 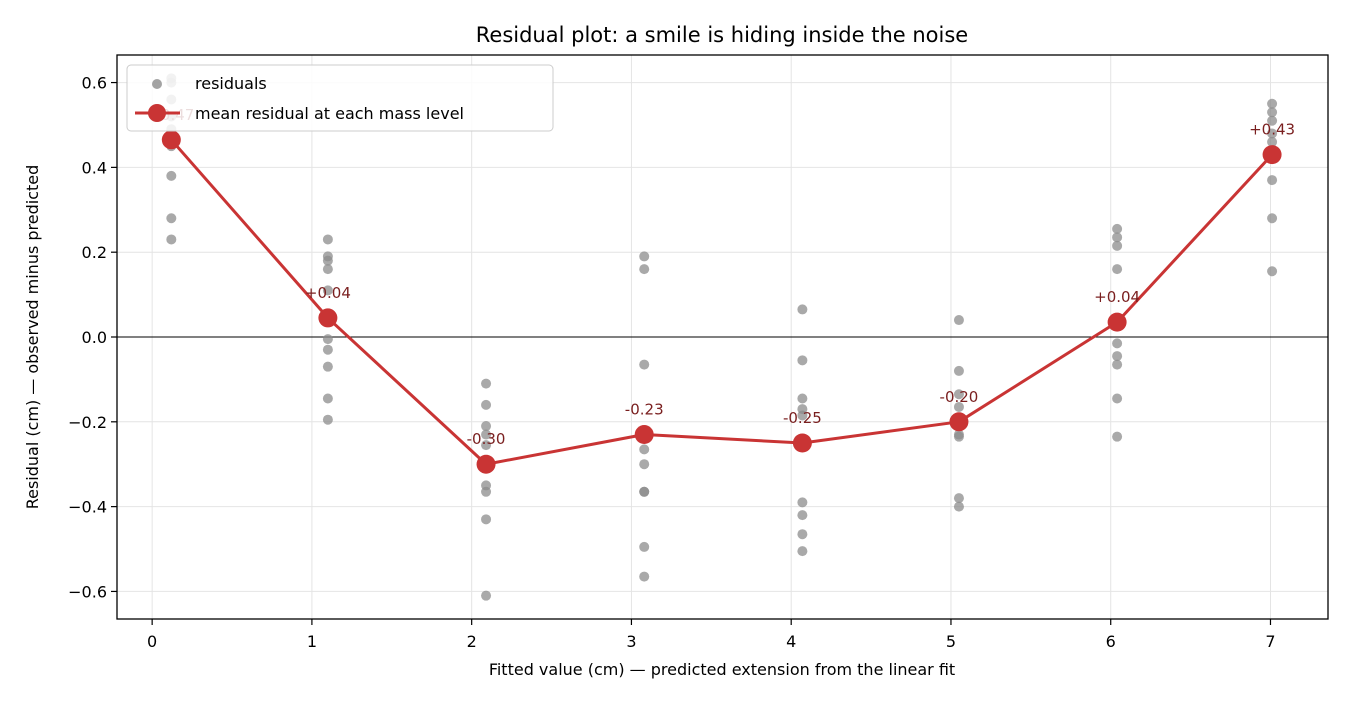 I want to click on y-tick-label: 0.0, so click(x=94, y=337).